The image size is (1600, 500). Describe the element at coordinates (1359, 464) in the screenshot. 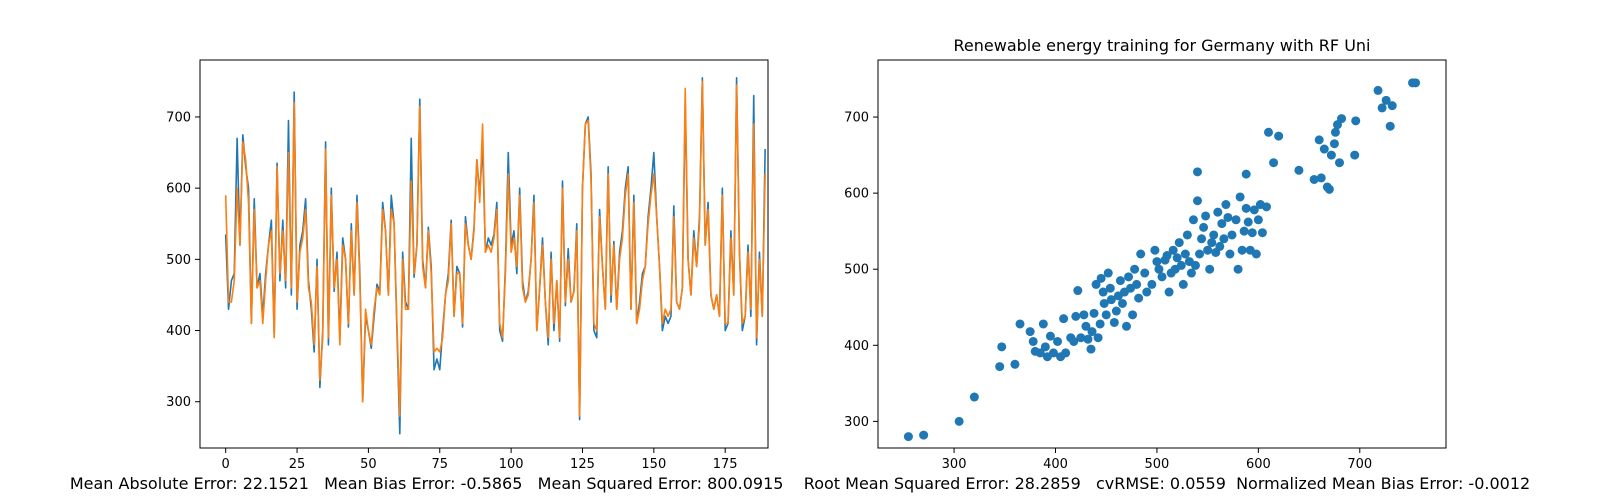

I see `scatter-chart-x-tick-label: 700` at that location.